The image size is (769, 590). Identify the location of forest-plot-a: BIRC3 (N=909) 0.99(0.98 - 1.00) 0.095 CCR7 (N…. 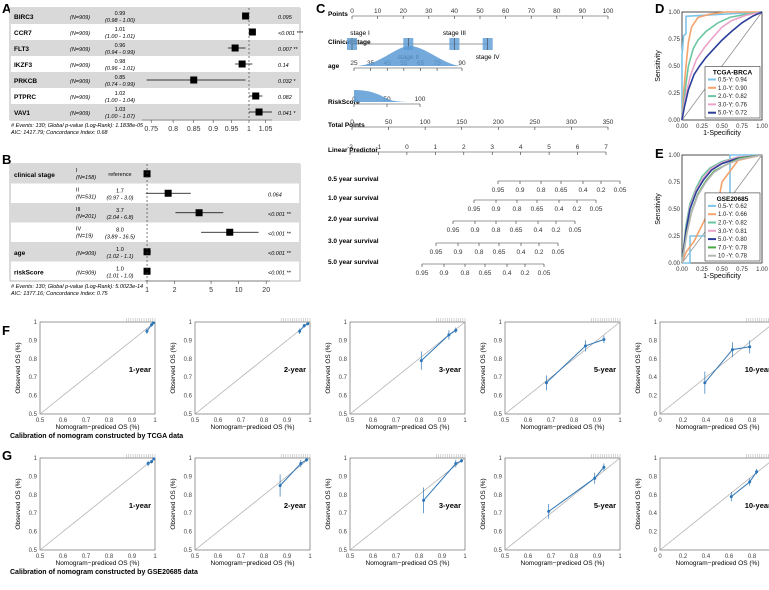
(156, 71).